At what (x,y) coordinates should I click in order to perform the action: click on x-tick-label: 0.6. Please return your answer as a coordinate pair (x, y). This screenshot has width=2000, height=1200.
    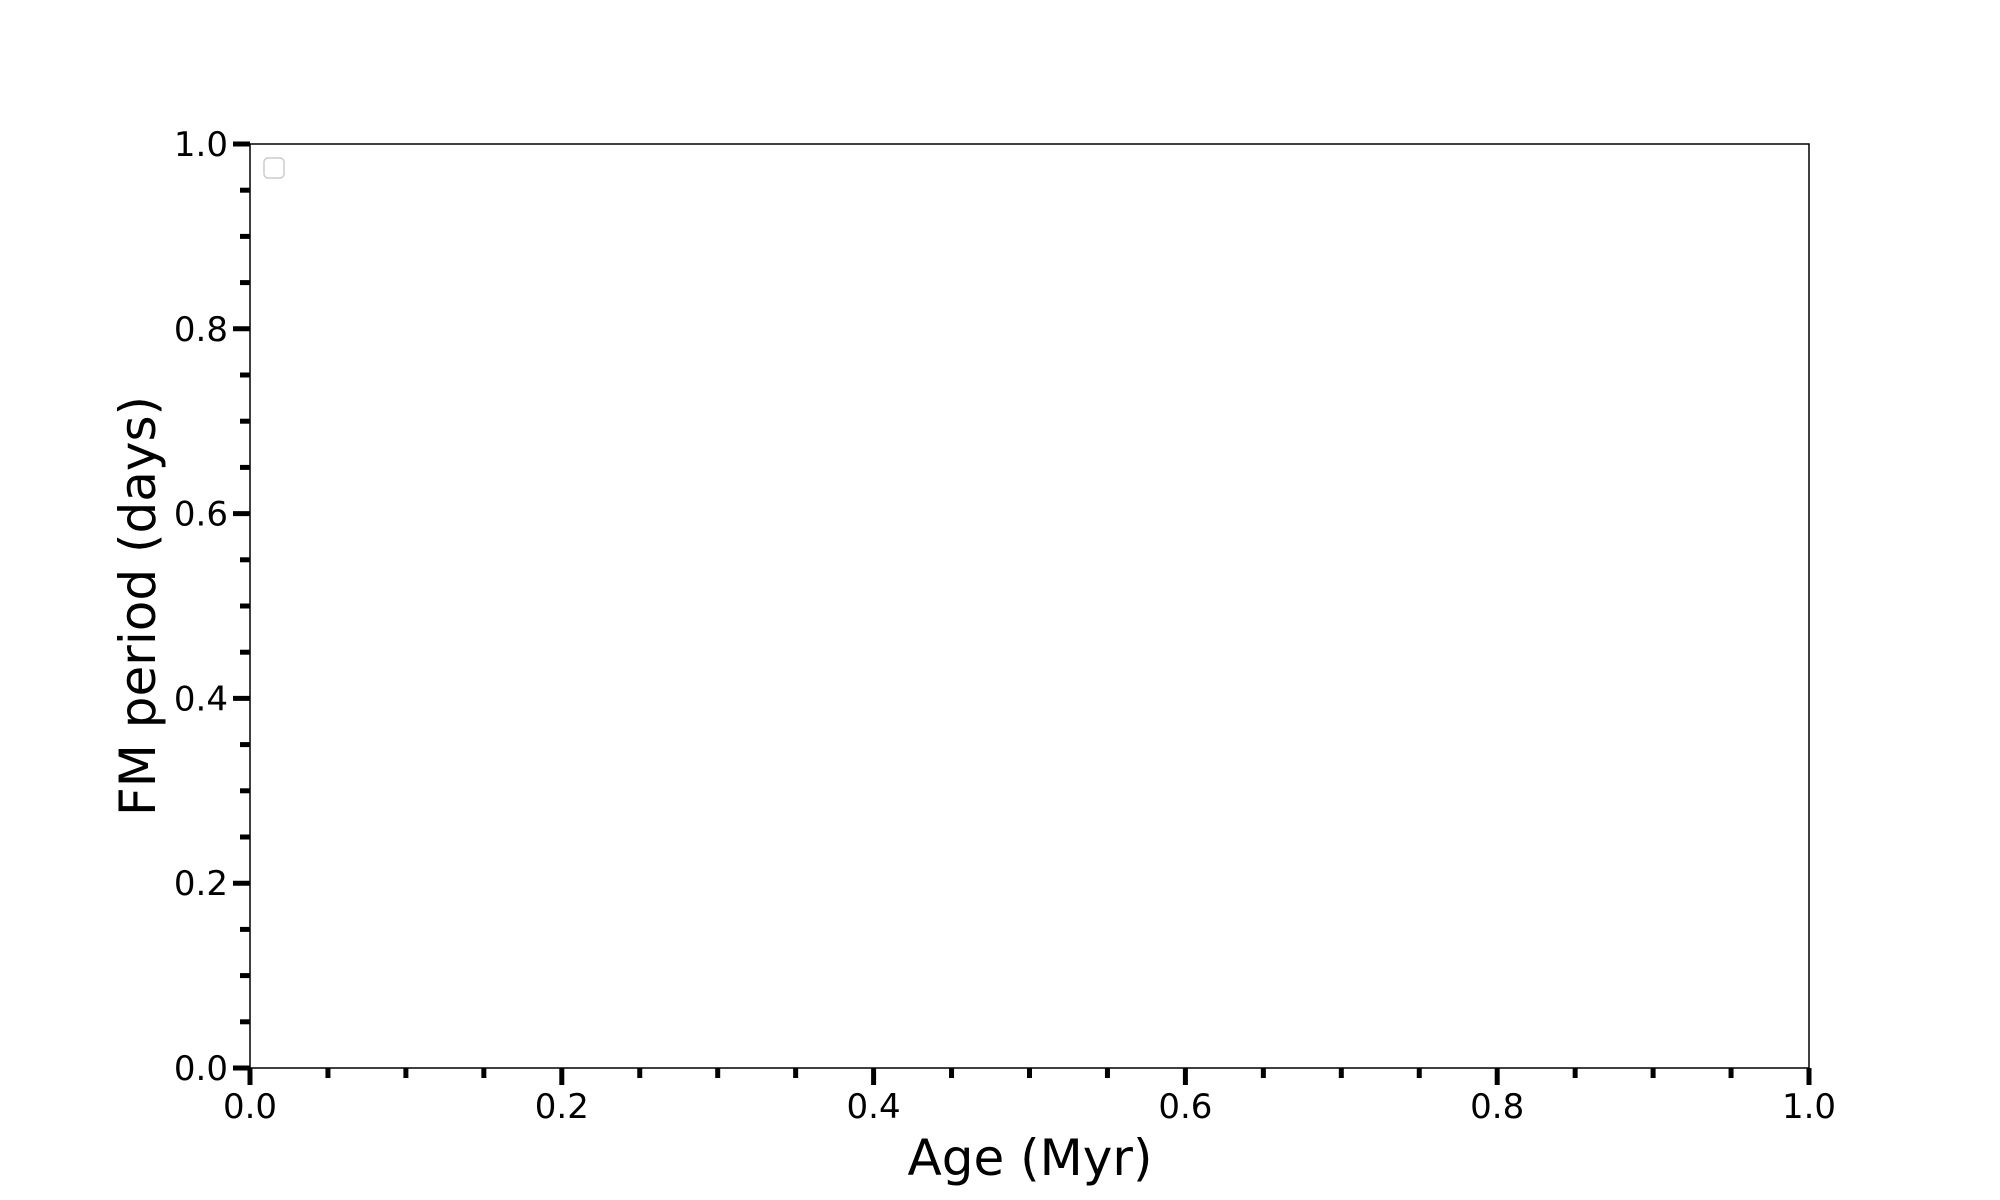
    Looking at the image, I should click on (1185, 1107).